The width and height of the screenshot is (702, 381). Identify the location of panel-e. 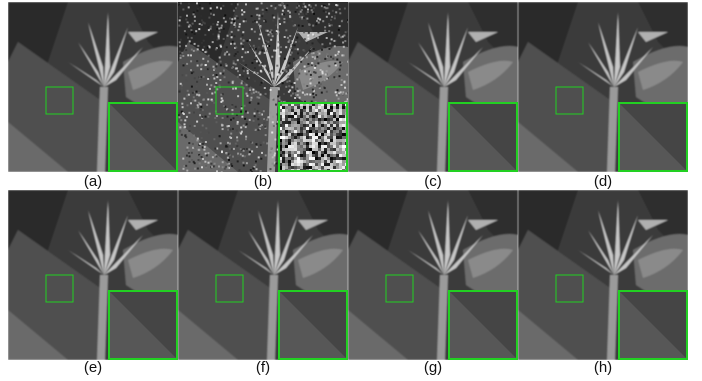
(93, 275).